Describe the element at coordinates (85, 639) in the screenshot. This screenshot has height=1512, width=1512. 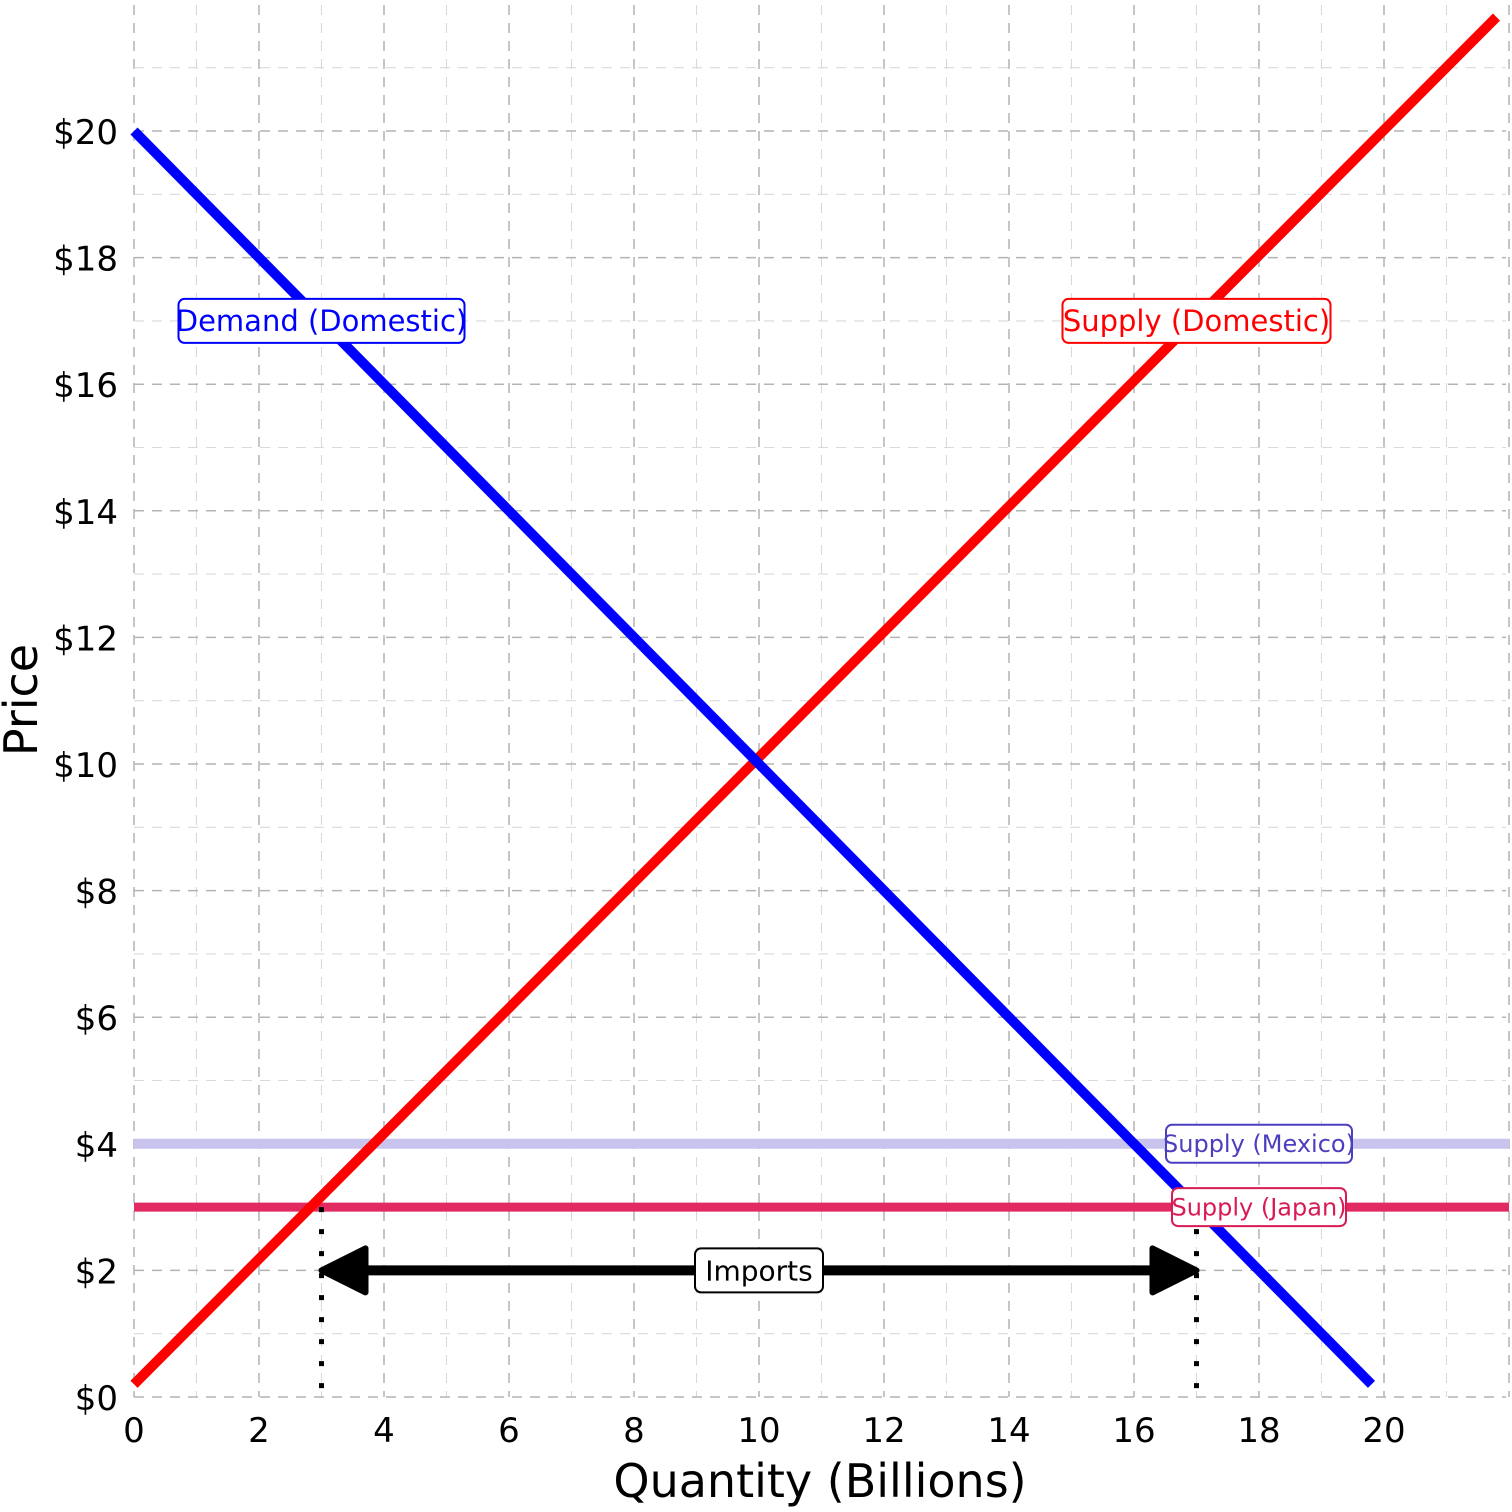
I see `y-tick-label: $12` at that location.